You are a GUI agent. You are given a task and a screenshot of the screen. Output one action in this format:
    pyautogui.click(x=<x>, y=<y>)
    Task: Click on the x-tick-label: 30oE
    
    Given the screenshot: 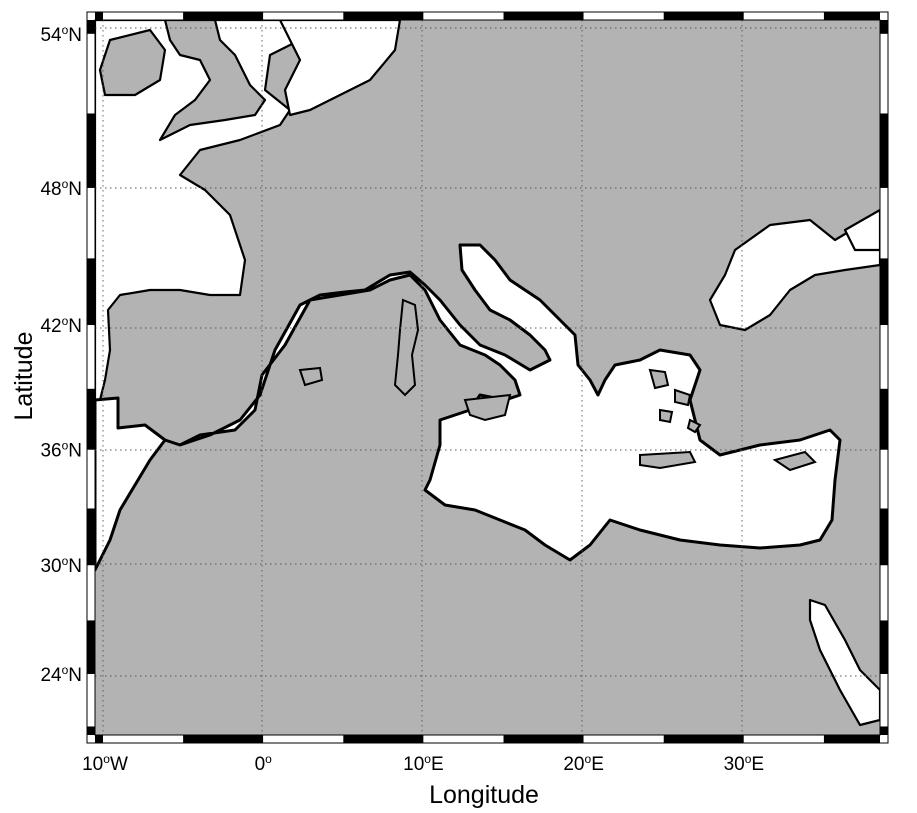 What is the action you would take?
    pyautogui.click(x=744, y=763)
    